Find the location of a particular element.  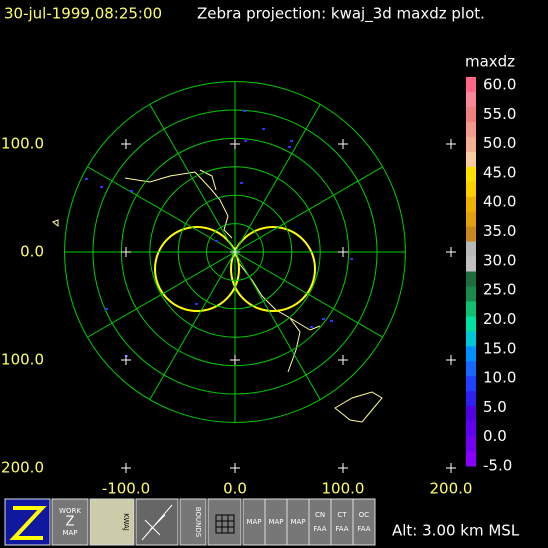

button-label: CN is located at coordinates (320, 515).